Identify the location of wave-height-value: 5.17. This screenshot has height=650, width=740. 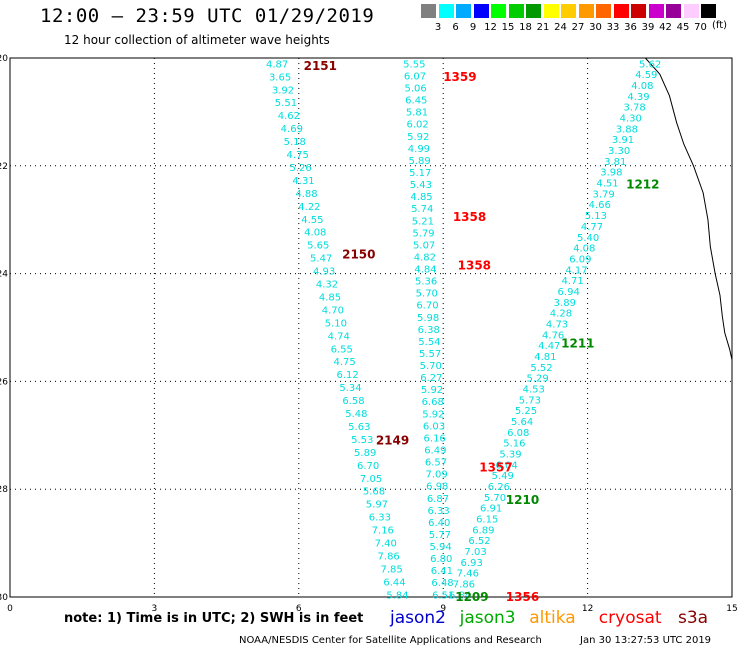
(420, 173).